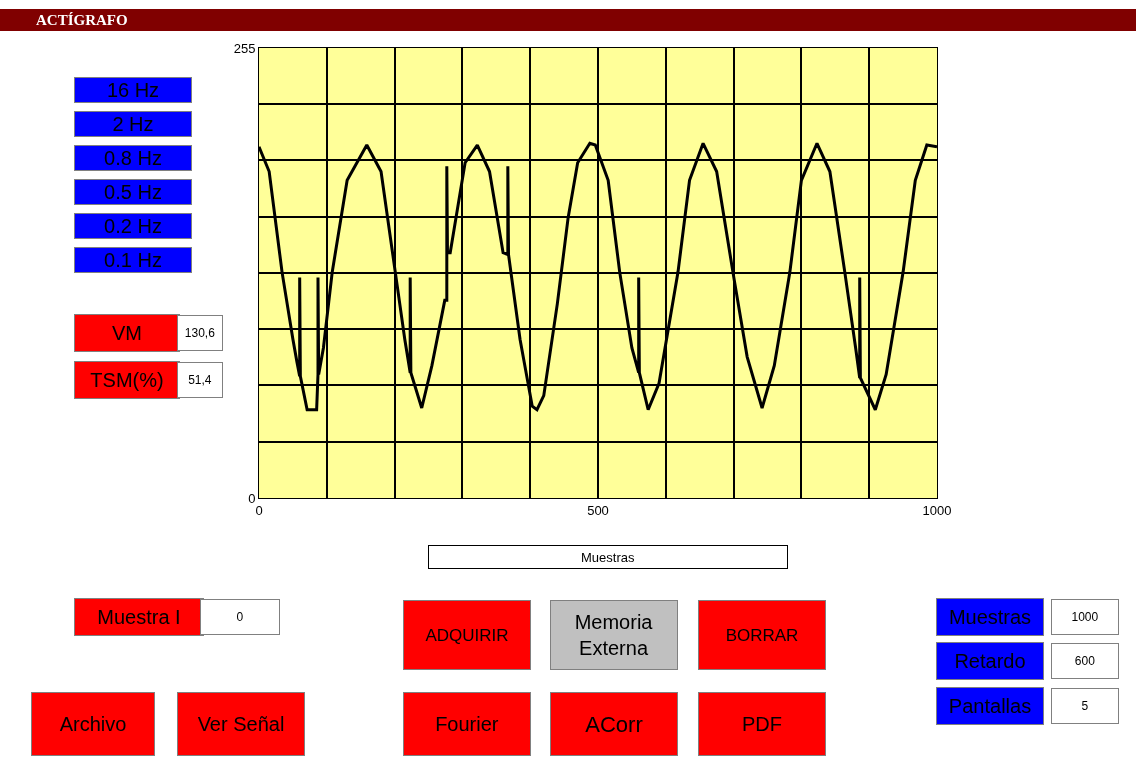 This screenshot has height=758, width=1136. I want to click on text: 1000, so click(1085, 617).